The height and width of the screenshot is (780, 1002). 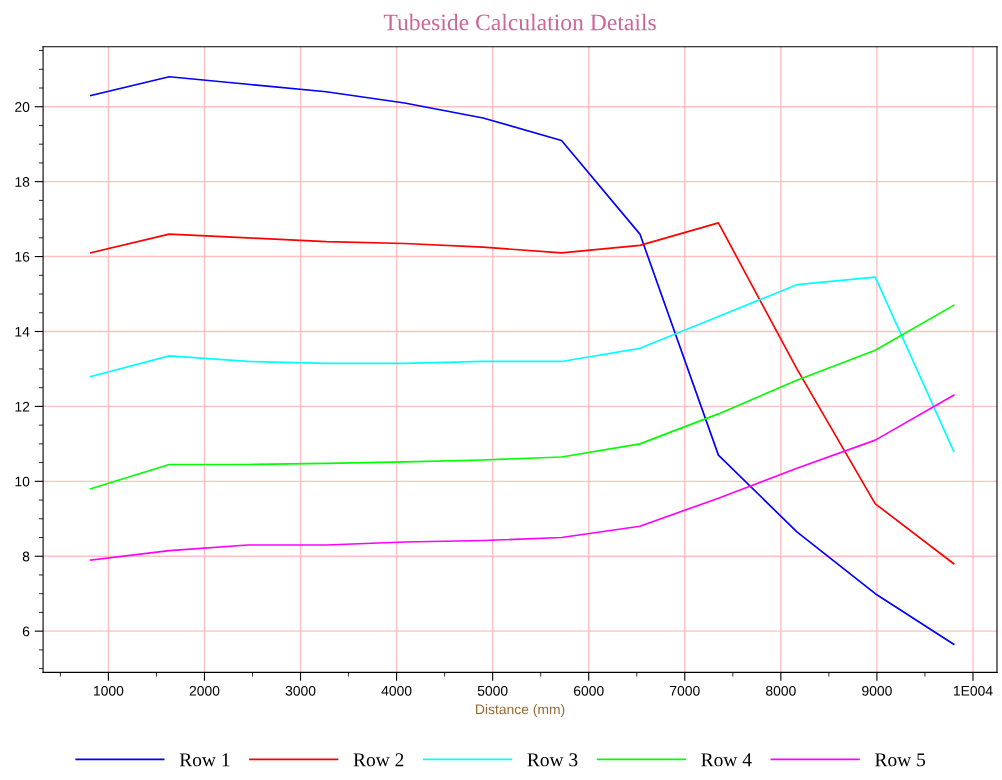 I want to click on legend-label: Row 2, so click(x=378, y=760).